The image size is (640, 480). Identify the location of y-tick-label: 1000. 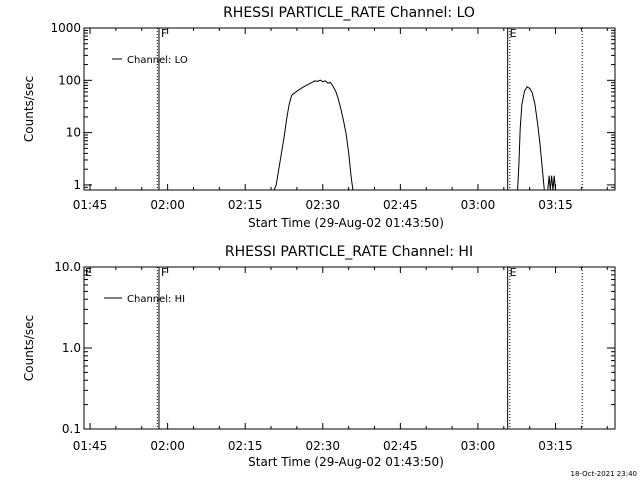
(65, 28).